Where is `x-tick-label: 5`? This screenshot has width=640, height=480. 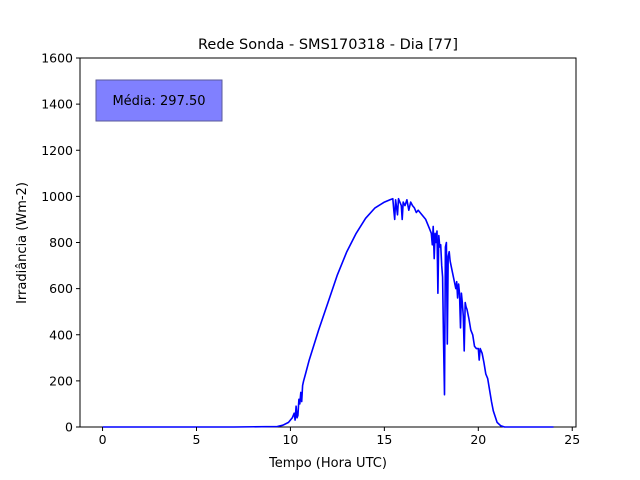 x-tick-label: 5 is located at coordinates (197, 439).